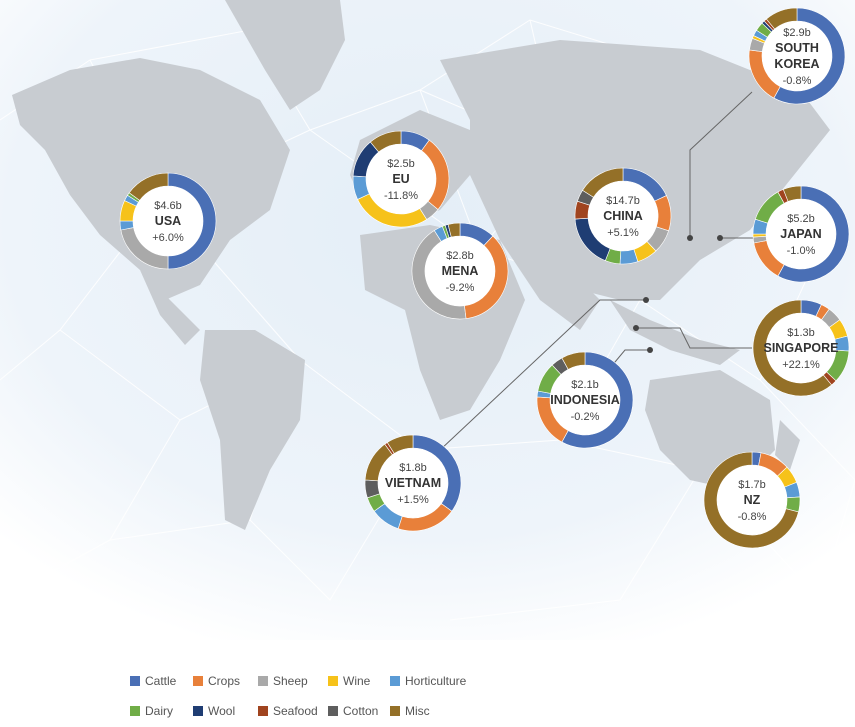  I want to click on slice-vietnam-misc, so click(400, 444).